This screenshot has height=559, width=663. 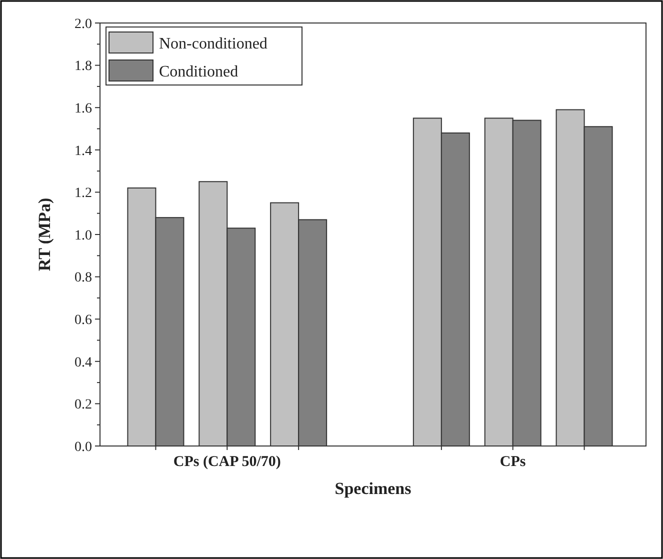 I want to click on y-tick-label: 1.8, so click(x=83, y=66).